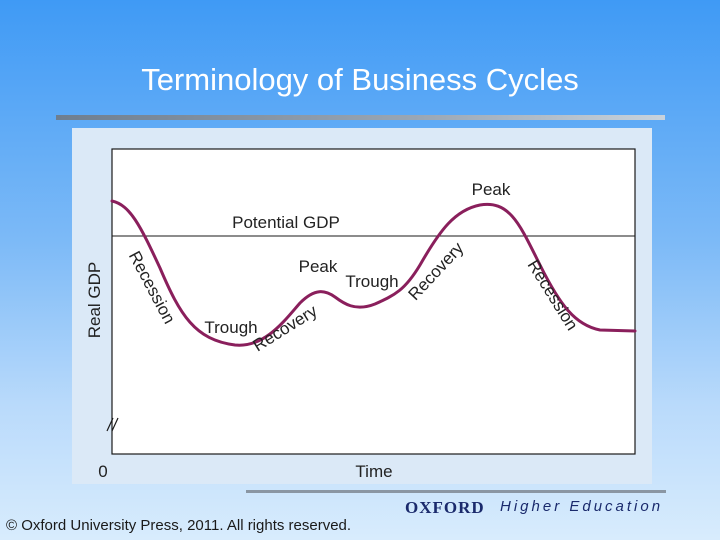 The width and height of the screenshot is (720, 540). Describe the element at coordinates (230, 327) in the screenshot. I see `trough-label-1: Trough` at that location.